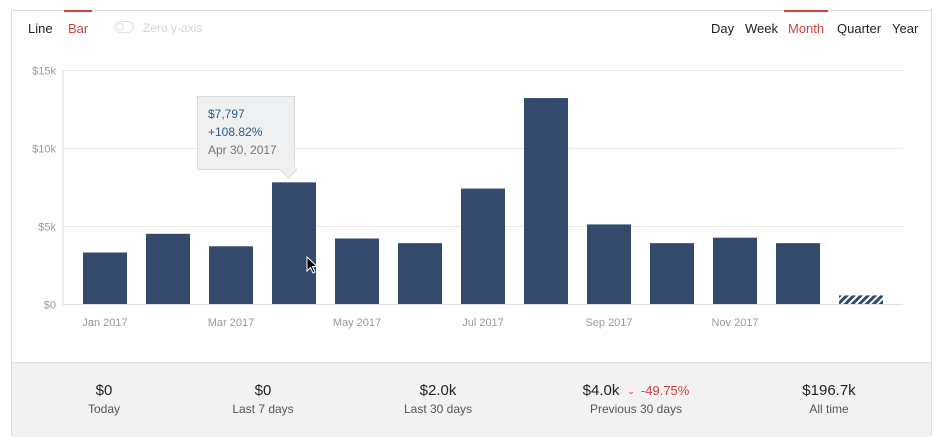  I want to click on zero-y-axis-label: Zero y-axis, so click(173, 28).